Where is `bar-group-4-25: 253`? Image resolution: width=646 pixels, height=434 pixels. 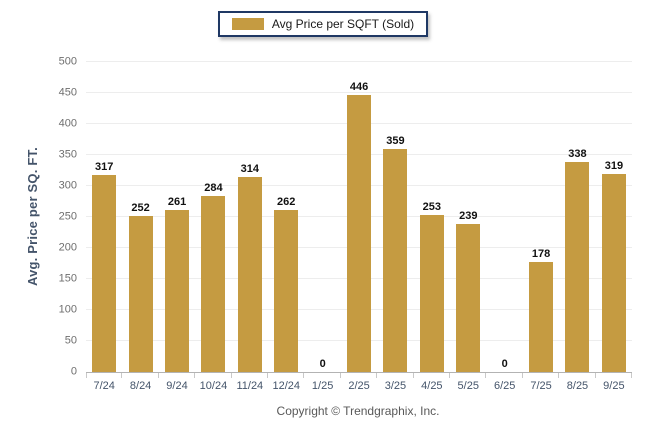 bar-group-4-25: 253 is located at coordinates (432, 220).